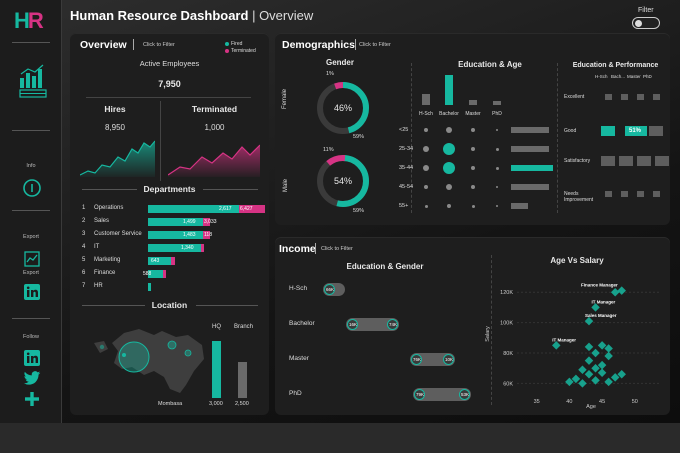 The height and width of the screenshot is (453, 680). I want to click on twitter-icon, so click(32, 378).